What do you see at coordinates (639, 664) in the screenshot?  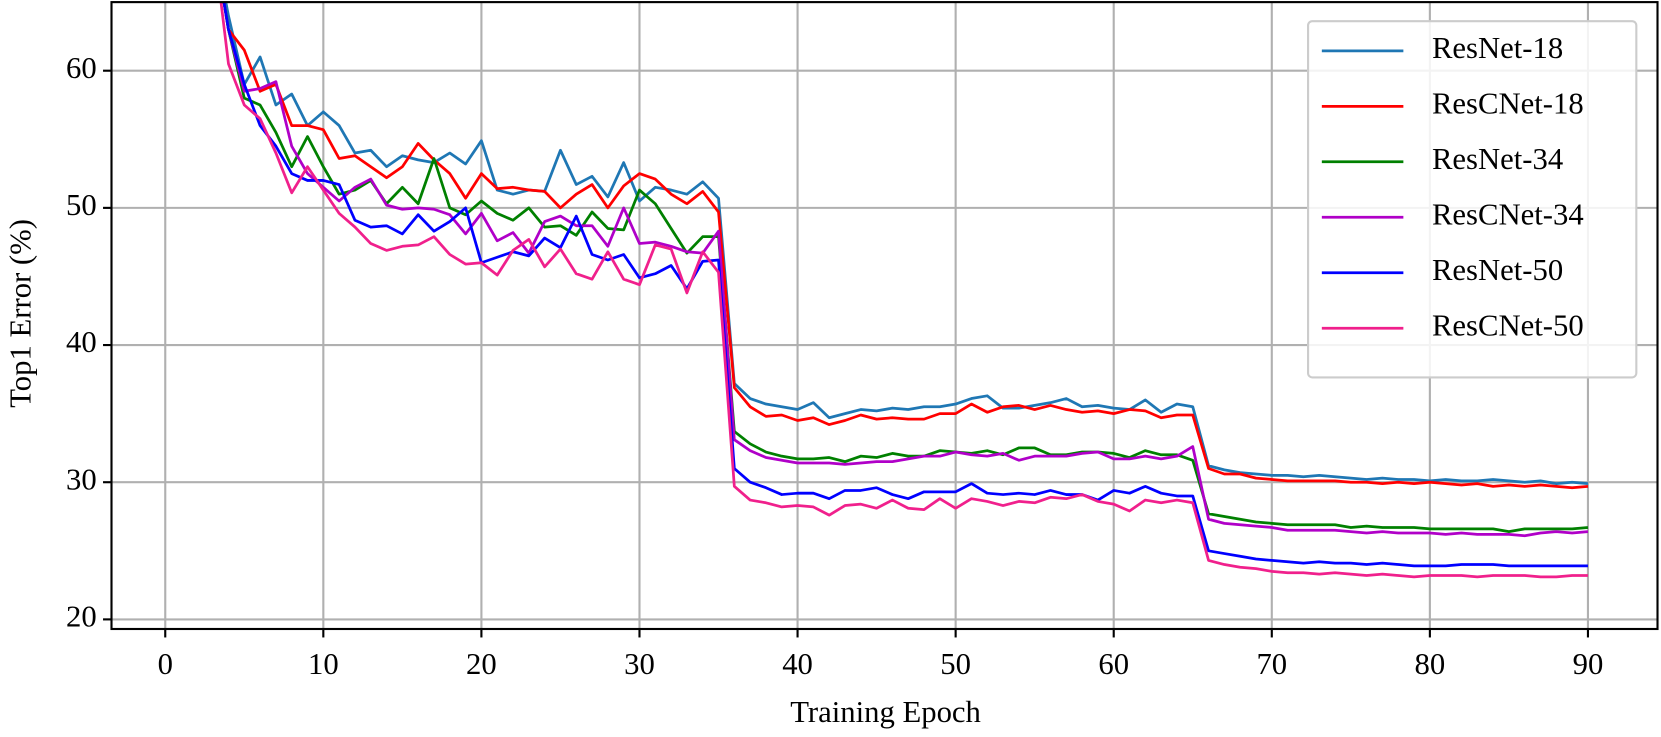 I see `x-tick-label: 30` at bounding box center [639, 664].